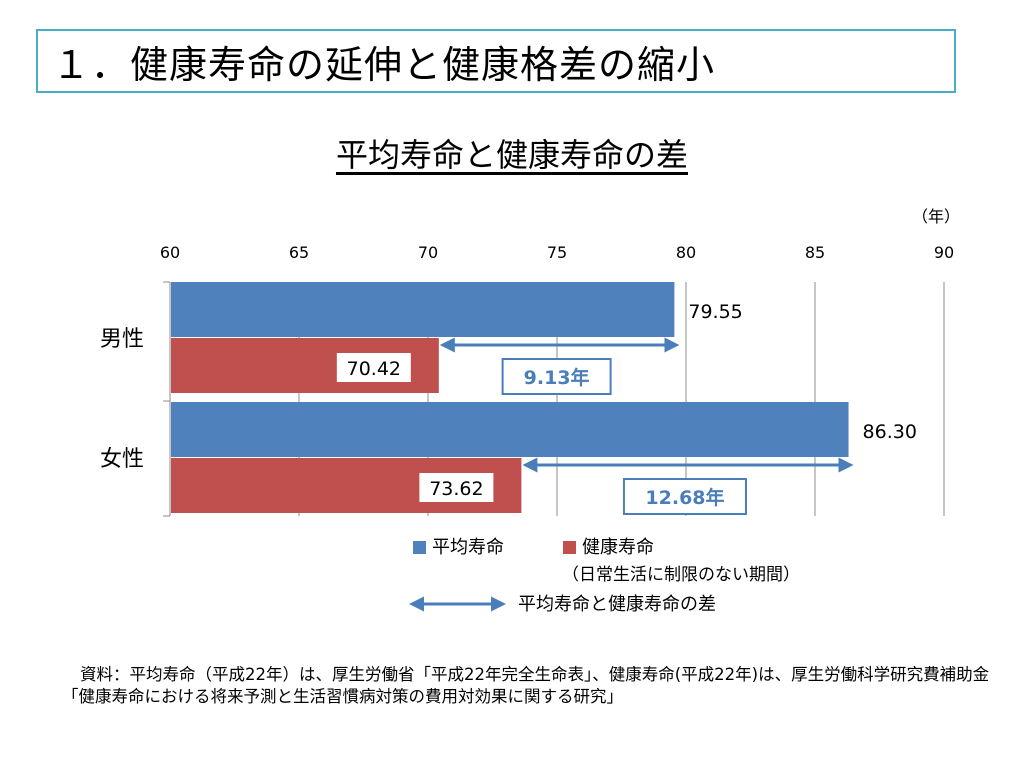  I want to click on slide-title-box: １．健康寿命の延伸と健康格差の縮小, so click(496, 61).